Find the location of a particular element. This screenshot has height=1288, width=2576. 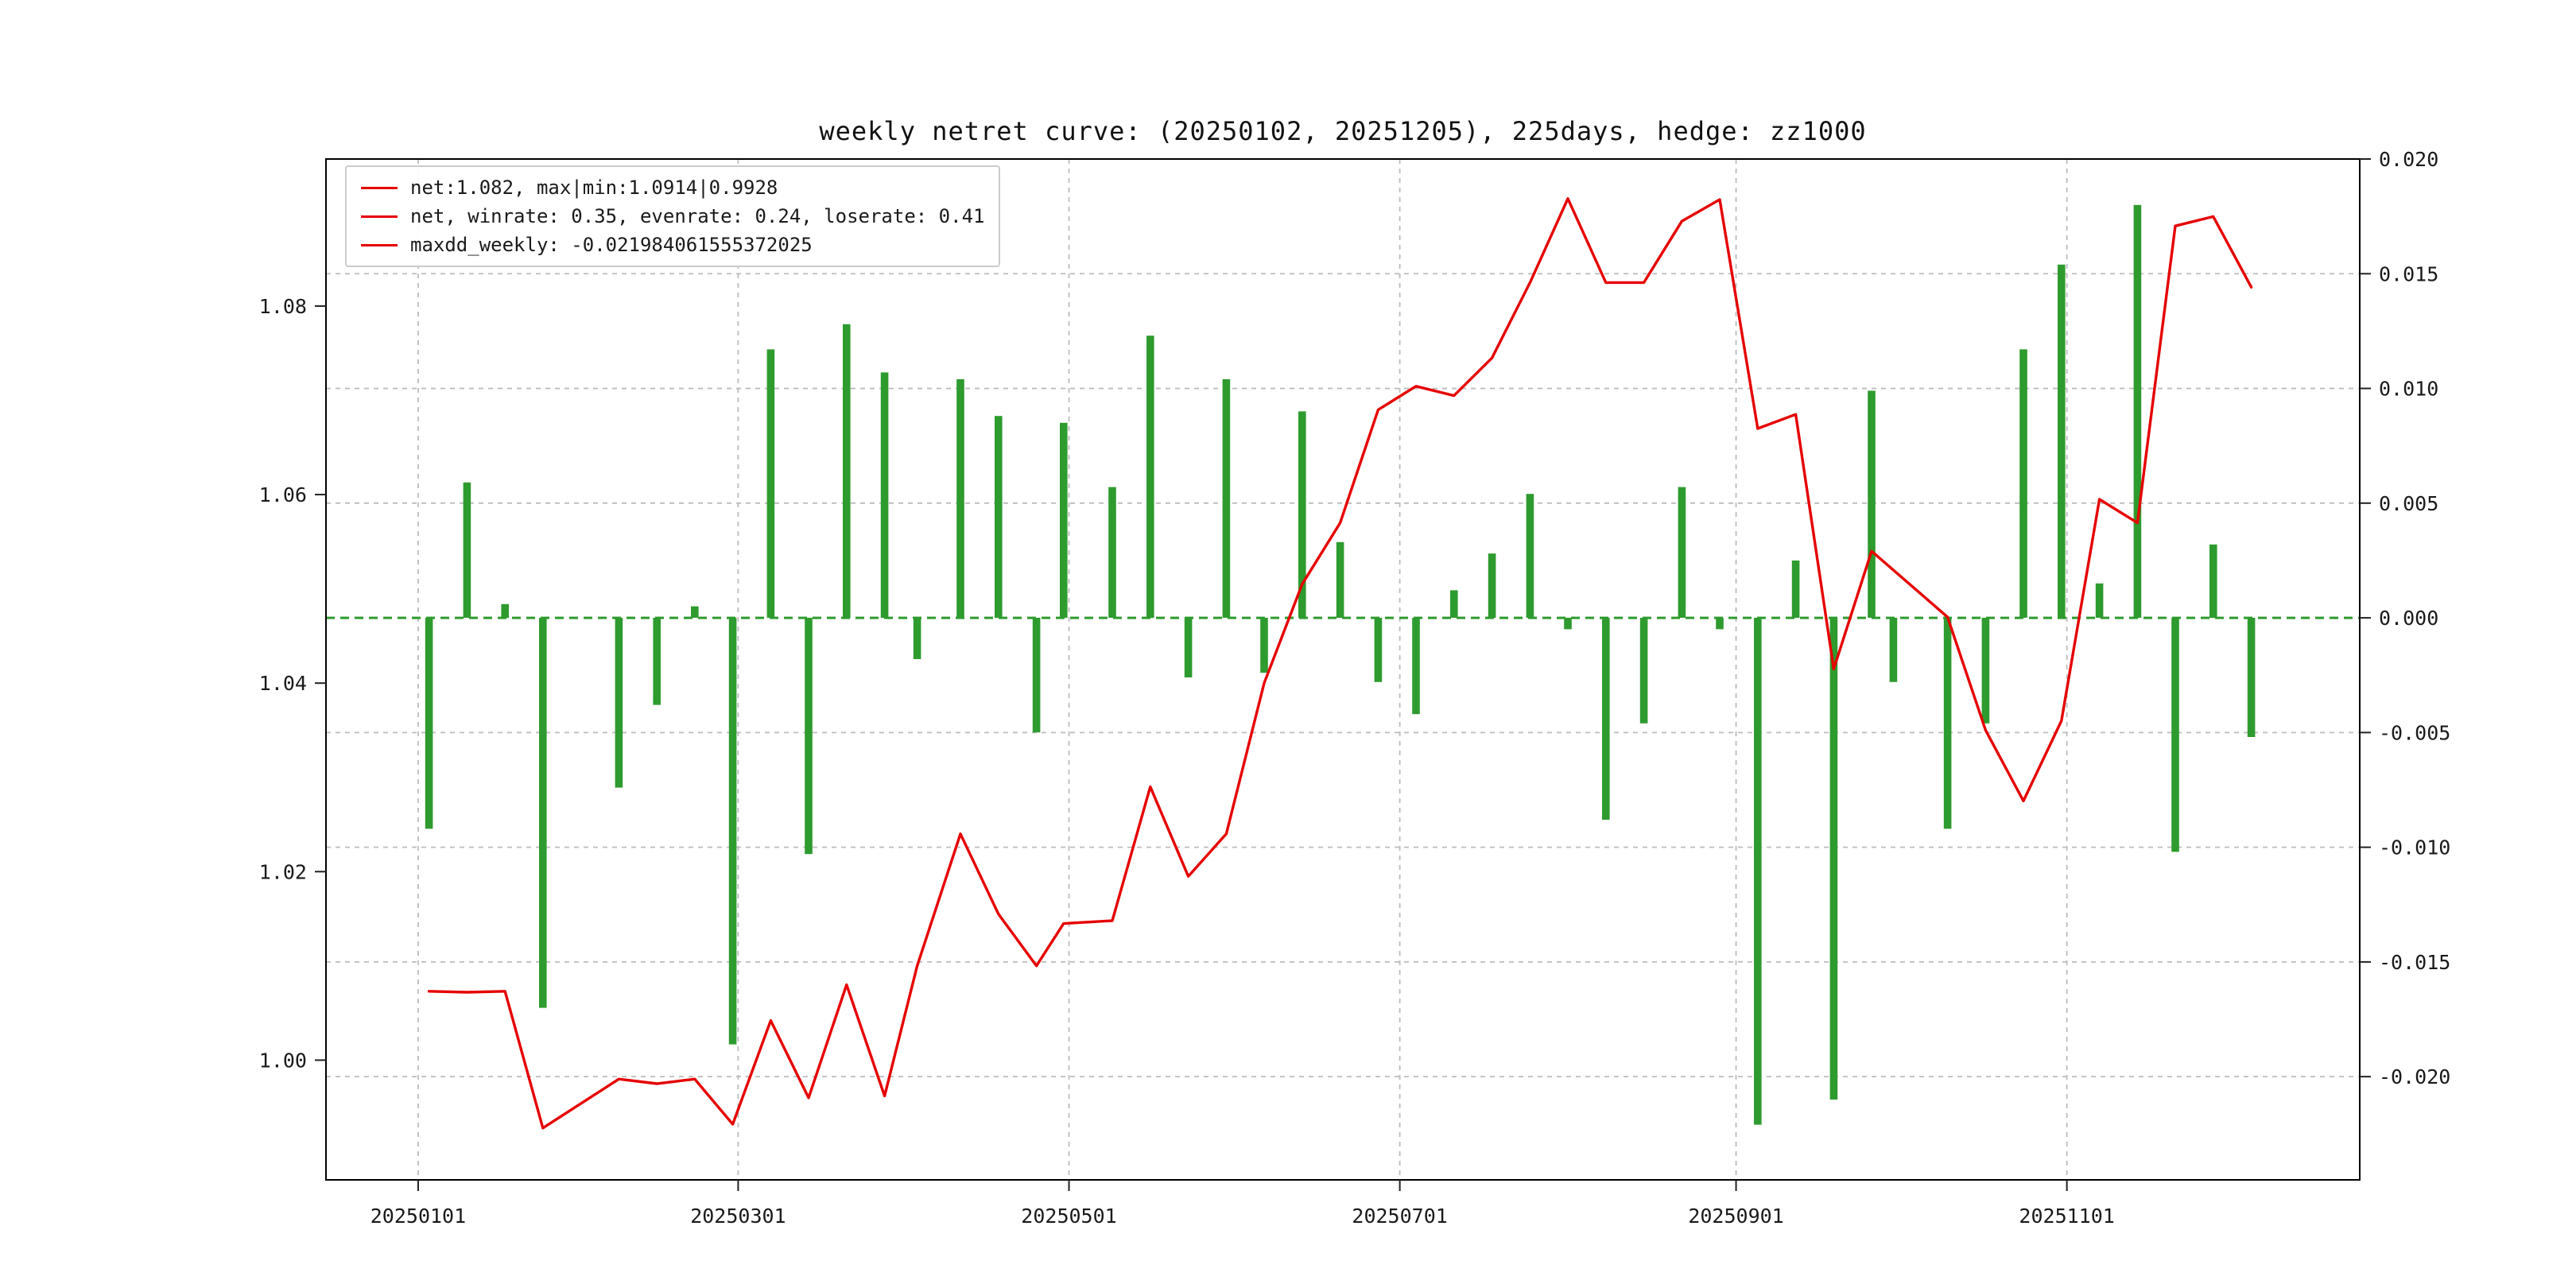

right-tick-label: -0.005 is located at coordinates (2415, 732).